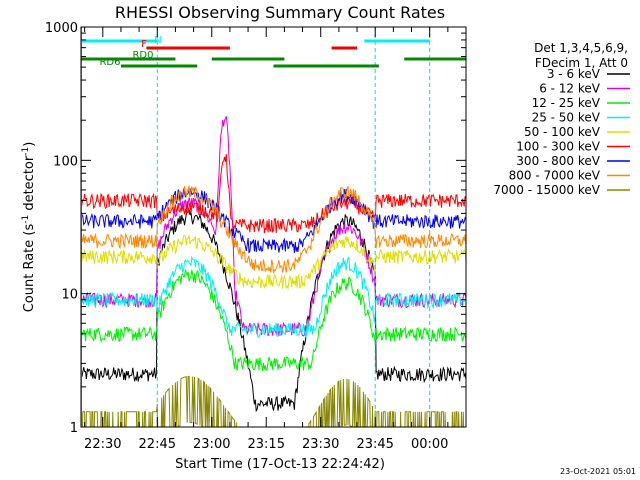 Image resolution: width=640 pixels, height=480 pixels. I want to click on y-tick-label: 100, so click(65, 161).